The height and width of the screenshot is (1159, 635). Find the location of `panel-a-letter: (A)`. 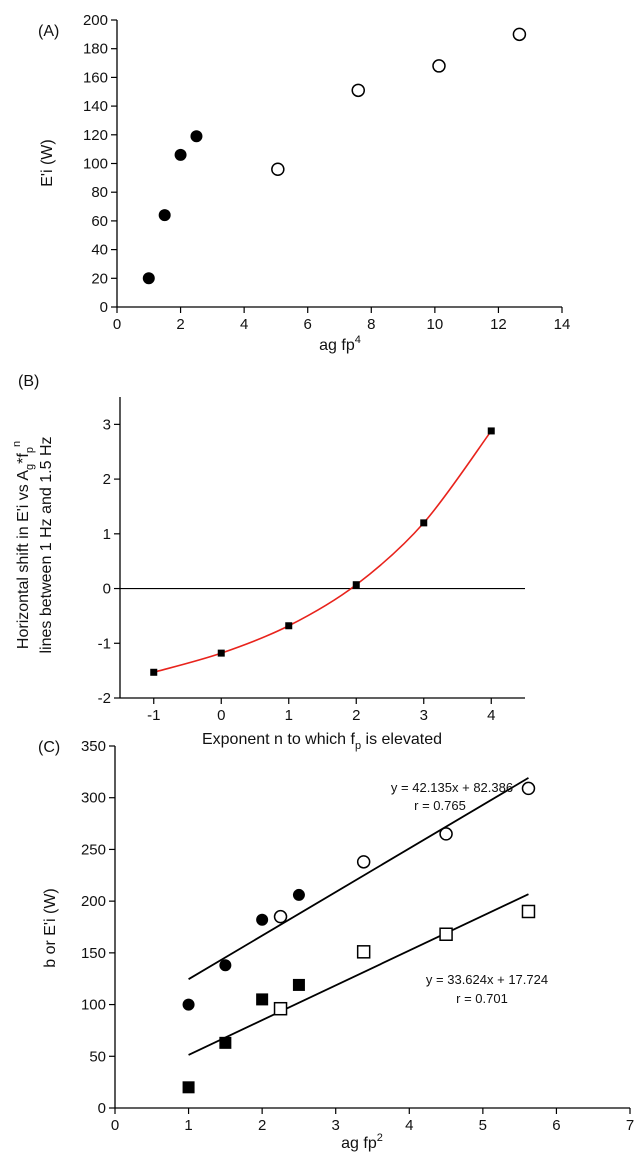

panel-a-letter: (A) is located at coordinates (48, 31).